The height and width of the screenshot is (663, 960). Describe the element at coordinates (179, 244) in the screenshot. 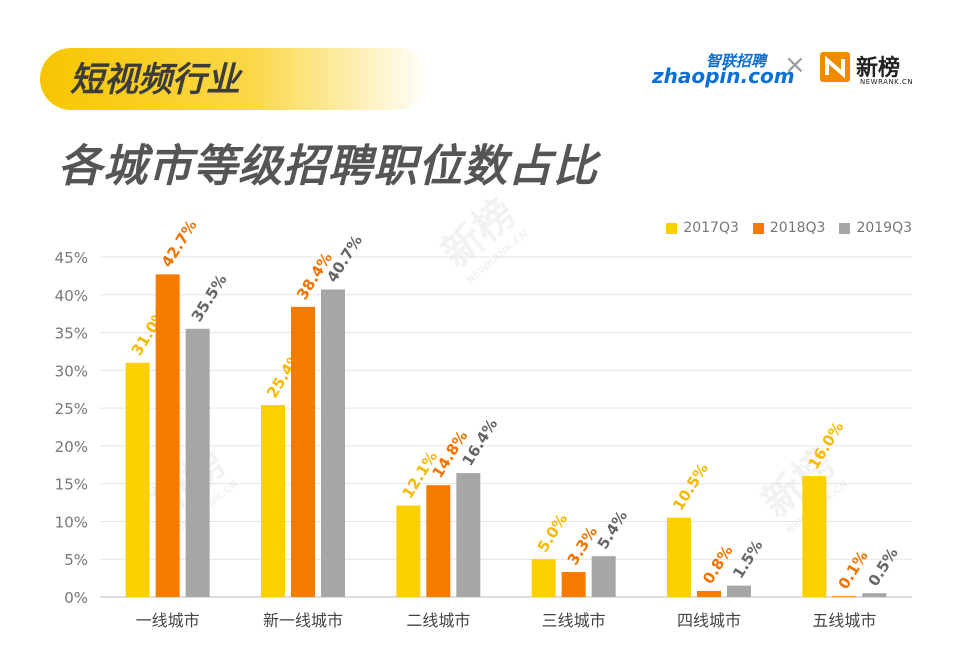

I see `data-label: 42.7%` at that location.